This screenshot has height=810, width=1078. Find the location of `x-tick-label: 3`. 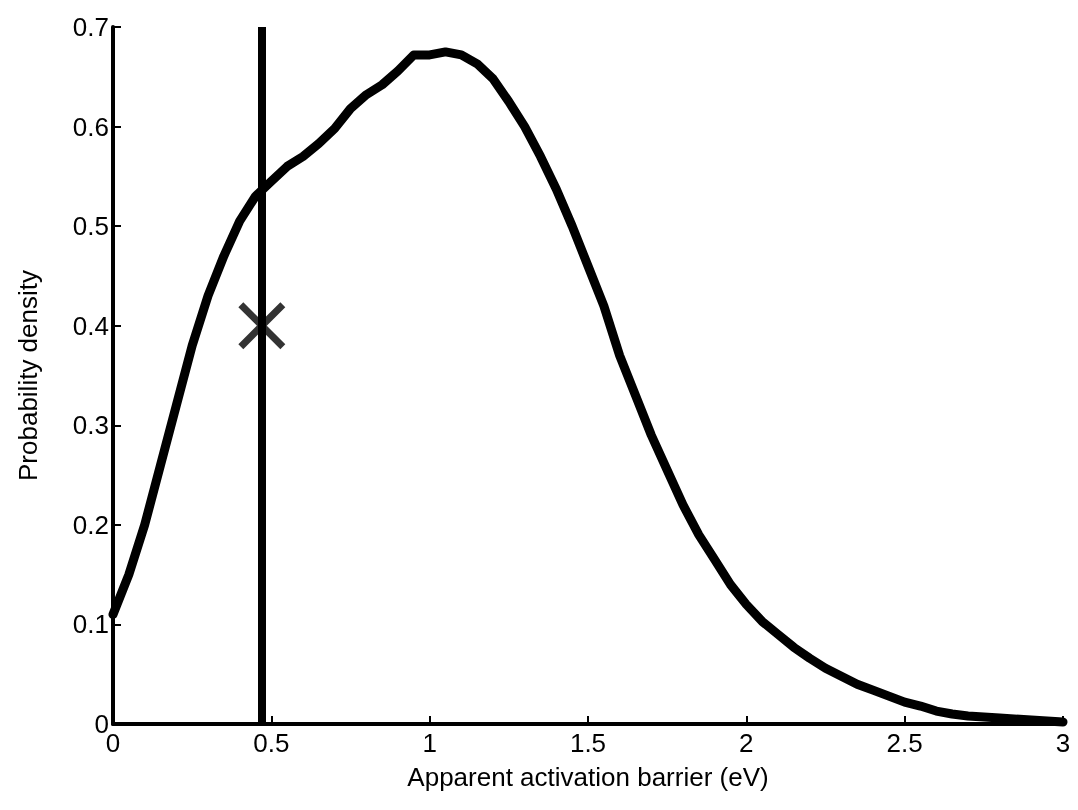

x-tick-label: 3 is located at coordinates (1063, 743).